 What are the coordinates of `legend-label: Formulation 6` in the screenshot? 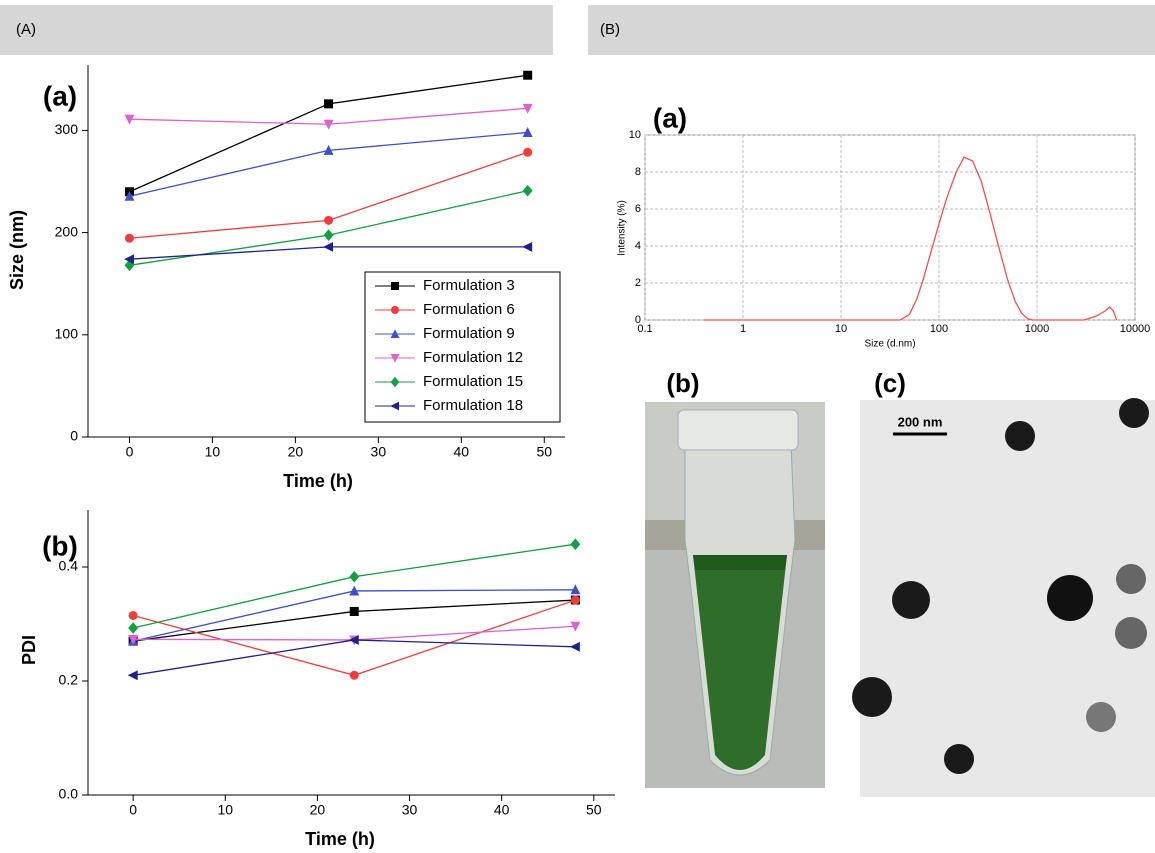 It's located at (469, 309).